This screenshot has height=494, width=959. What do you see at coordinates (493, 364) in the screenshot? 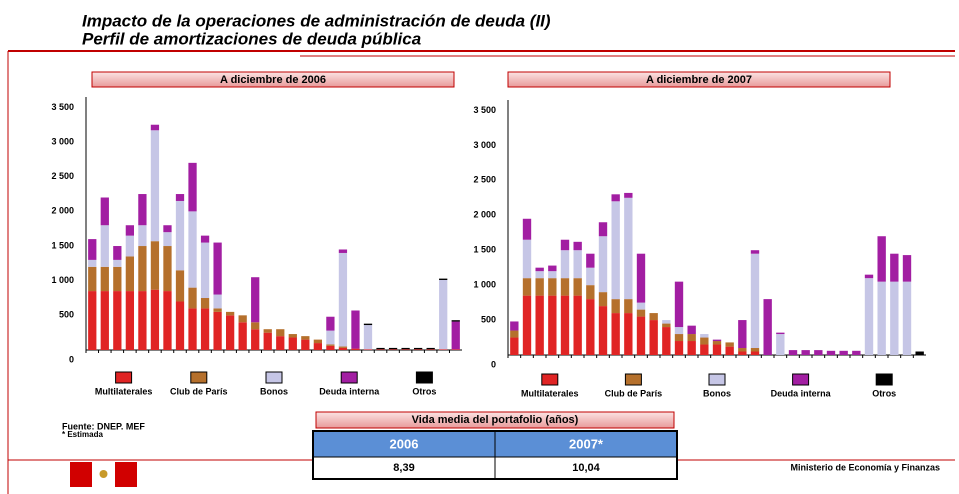
I see `y-tick-label: 0` at bounding box center [493, 364].